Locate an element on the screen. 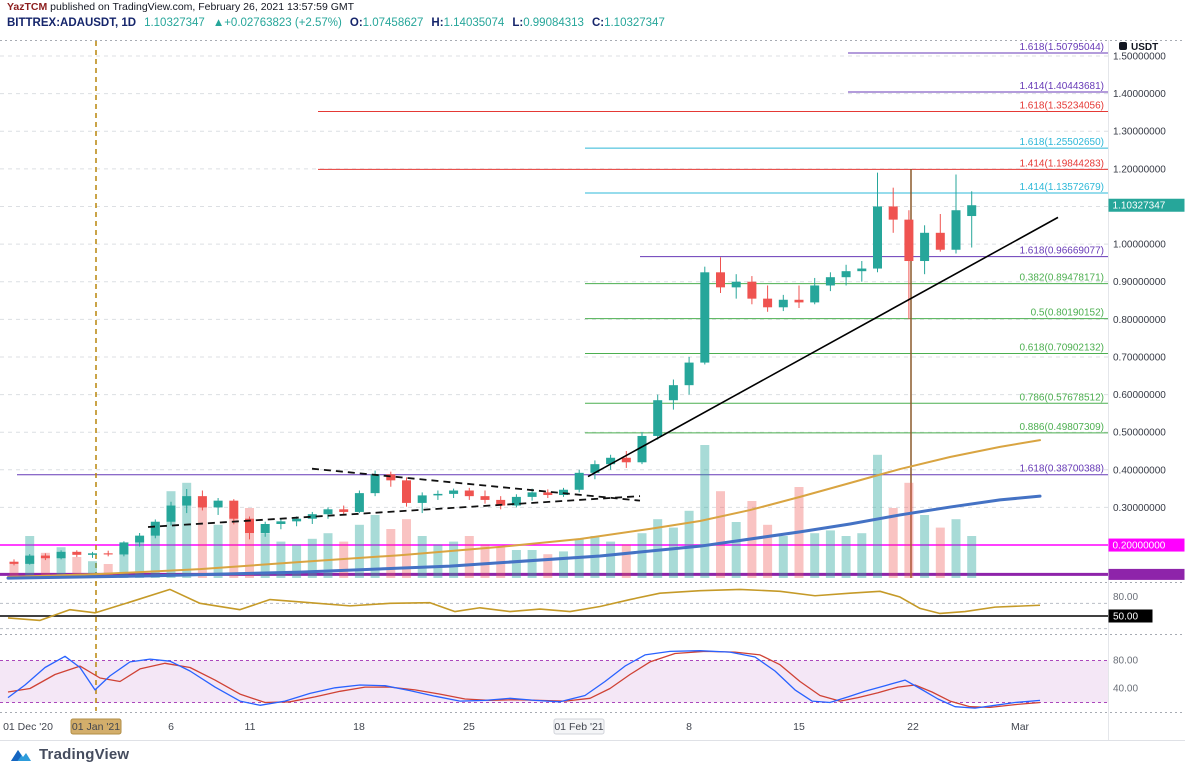 This screenshot has width=1185, height=768. price-change: ▲+0.02763823 (+2.57%) is located at coordinates (277, 22).